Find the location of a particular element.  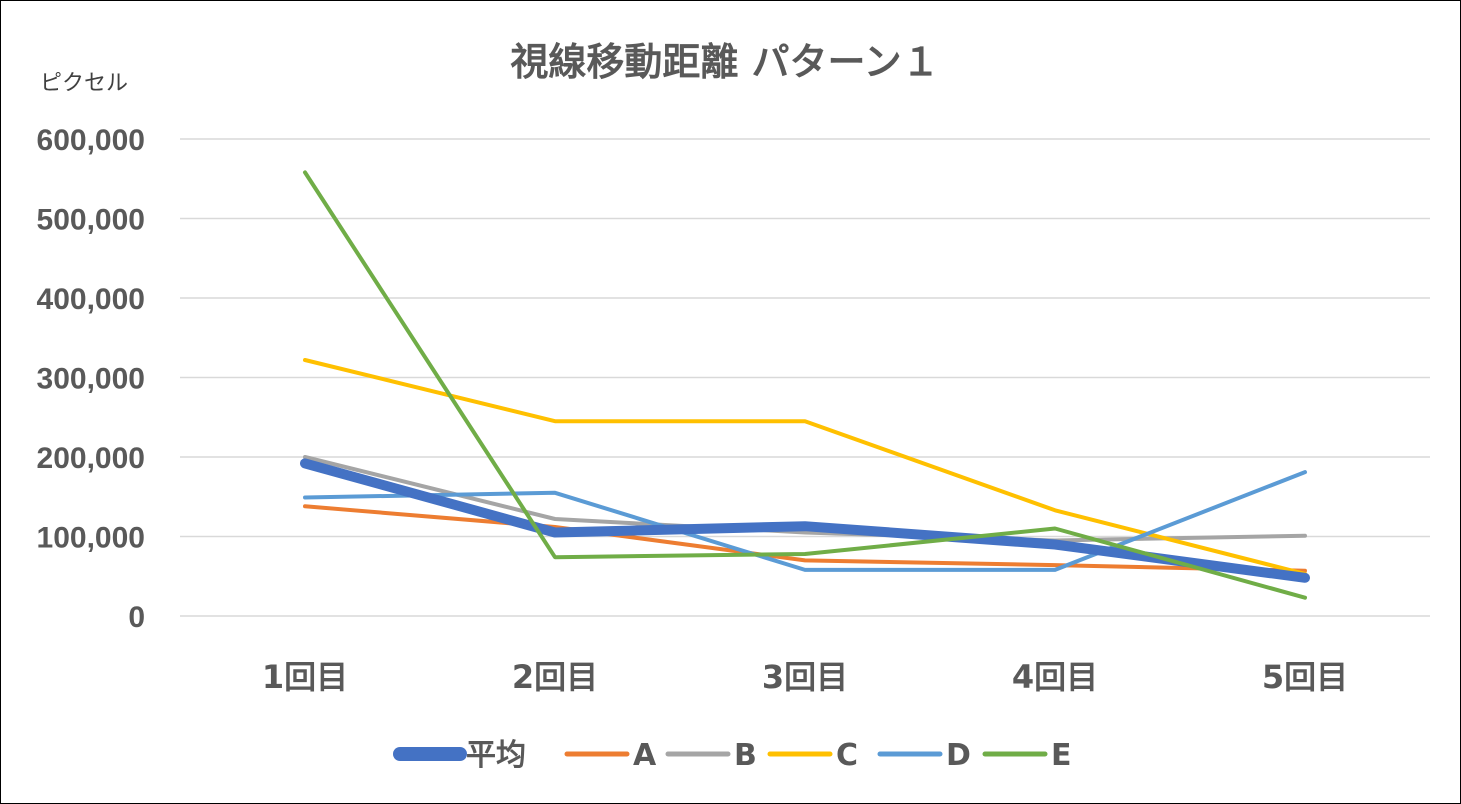

x-axis-ticks: 1回目 2回目 3回目 4回目 5回目 is located at coordinates (805, 677).